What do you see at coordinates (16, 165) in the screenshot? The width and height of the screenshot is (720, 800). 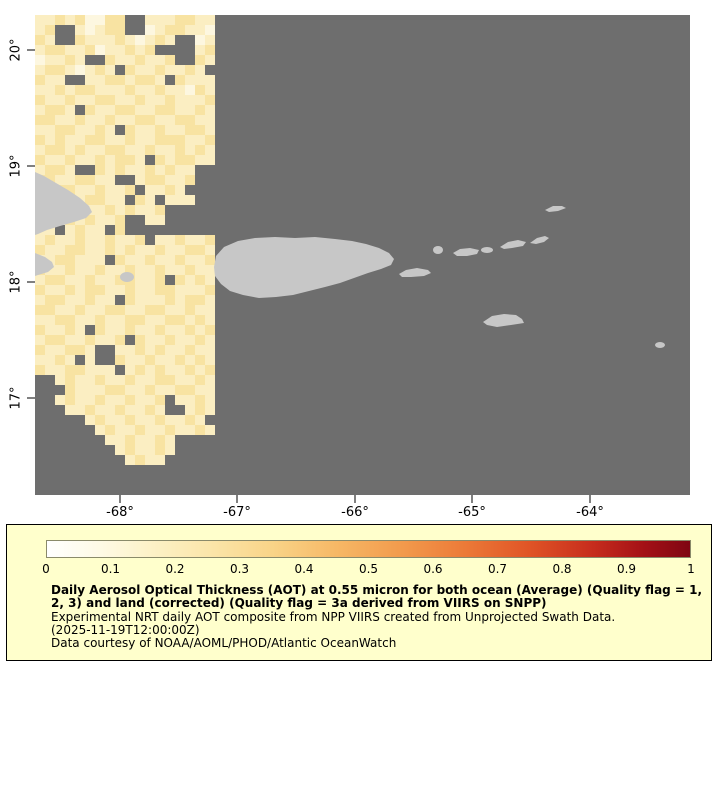 I see `y-axis-tick-label: 19°` at bounding box center [16, 165].